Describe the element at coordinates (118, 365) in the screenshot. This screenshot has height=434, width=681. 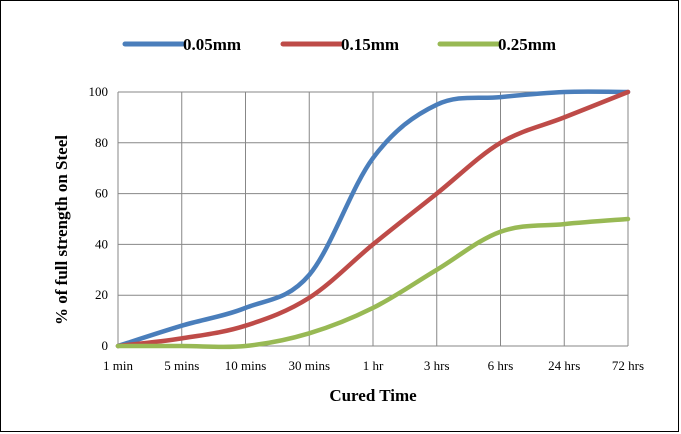
I see `x-tick-label: 1 min` at that location.